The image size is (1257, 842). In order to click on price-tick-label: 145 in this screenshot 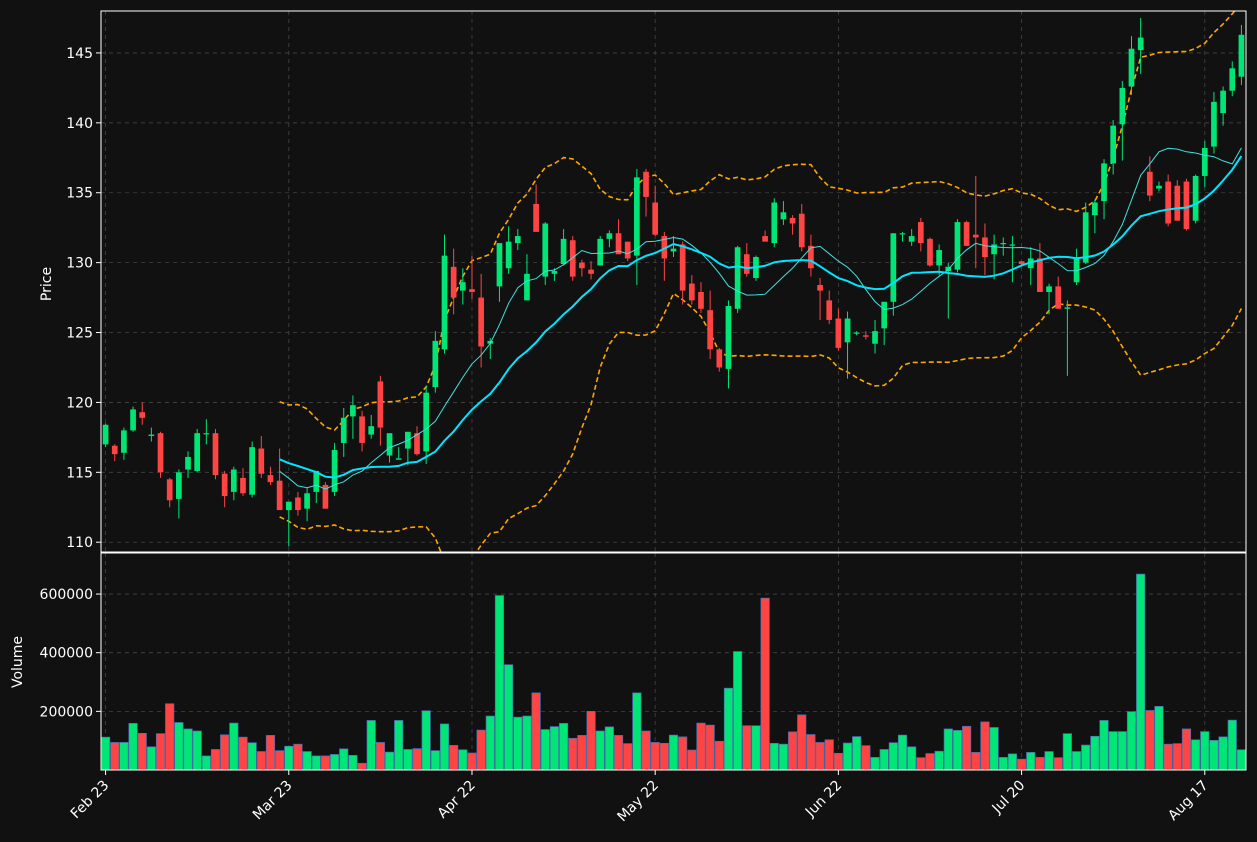, I will do `click(79, 54)`.